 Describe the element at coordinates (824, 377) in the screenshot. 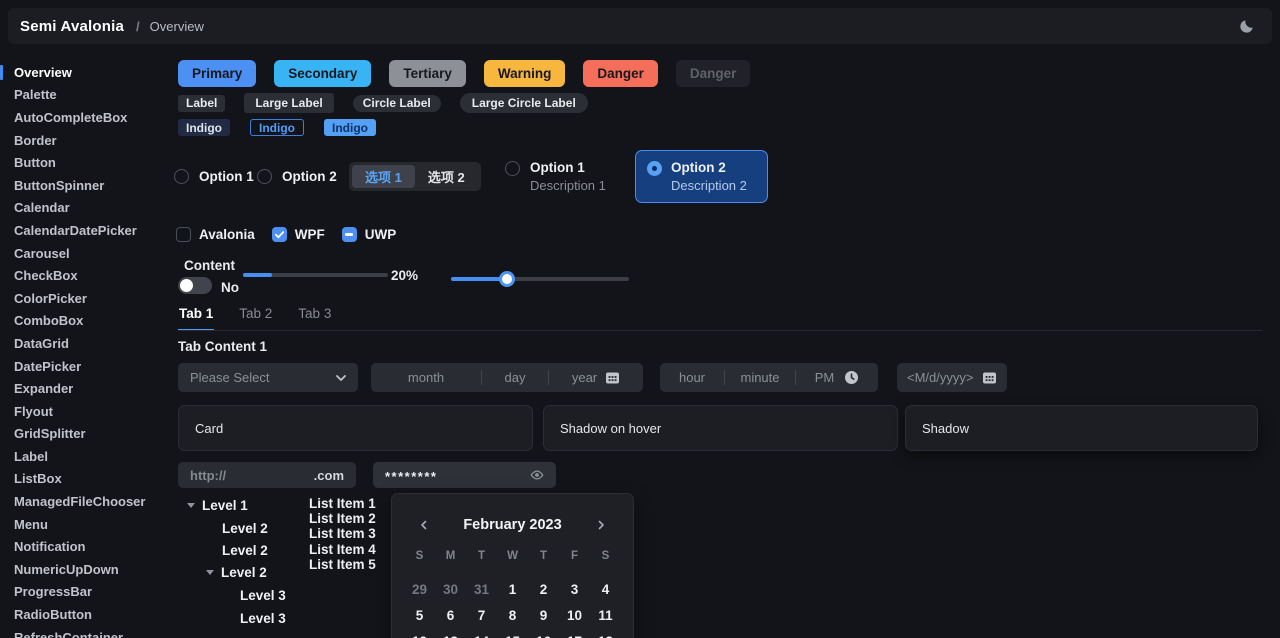

I see `time-period-pm: PM` at that location.